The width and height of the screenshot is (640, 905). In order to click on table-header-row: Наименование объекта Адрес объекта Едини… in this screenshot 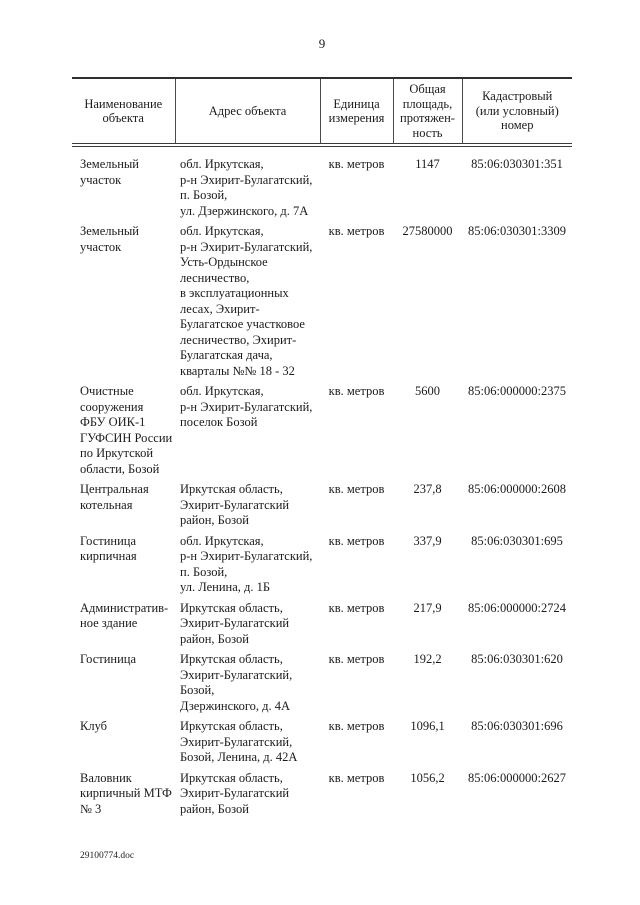, I will do `click(322, 112)`.